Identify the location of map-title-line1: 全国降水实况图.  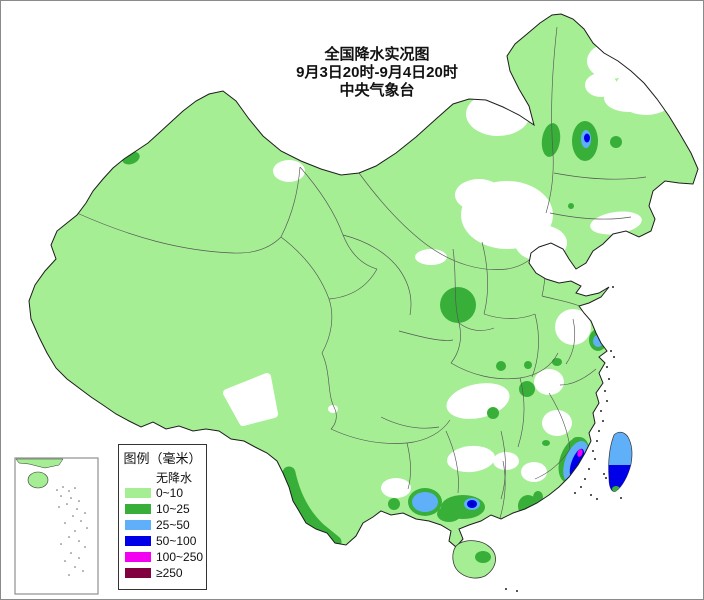
(377, 54).